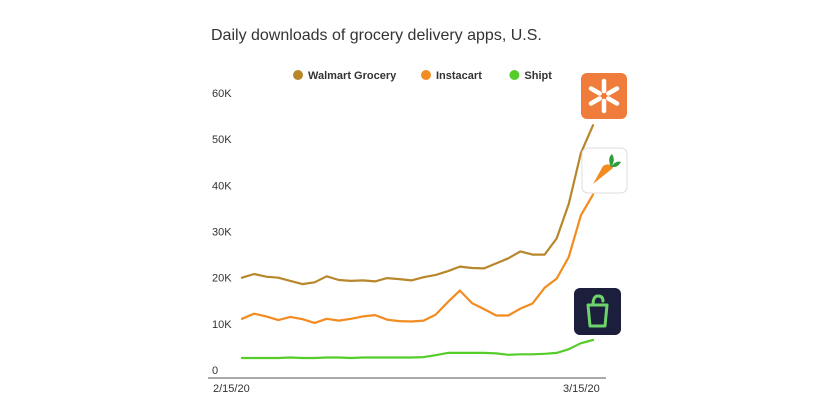  I want to click on legend: Walmart Grocery Instacart Shipt, so click(422, 76).